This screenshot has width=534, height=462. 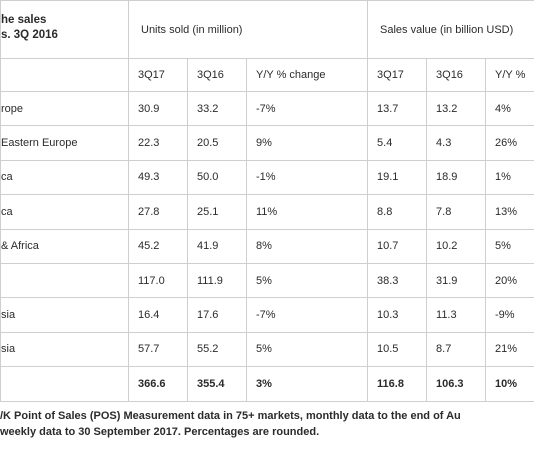 What do you see at coordinates (307, 177) in the screenshot?
I see `table-cell: -1%` at bounding box center [307, 177].